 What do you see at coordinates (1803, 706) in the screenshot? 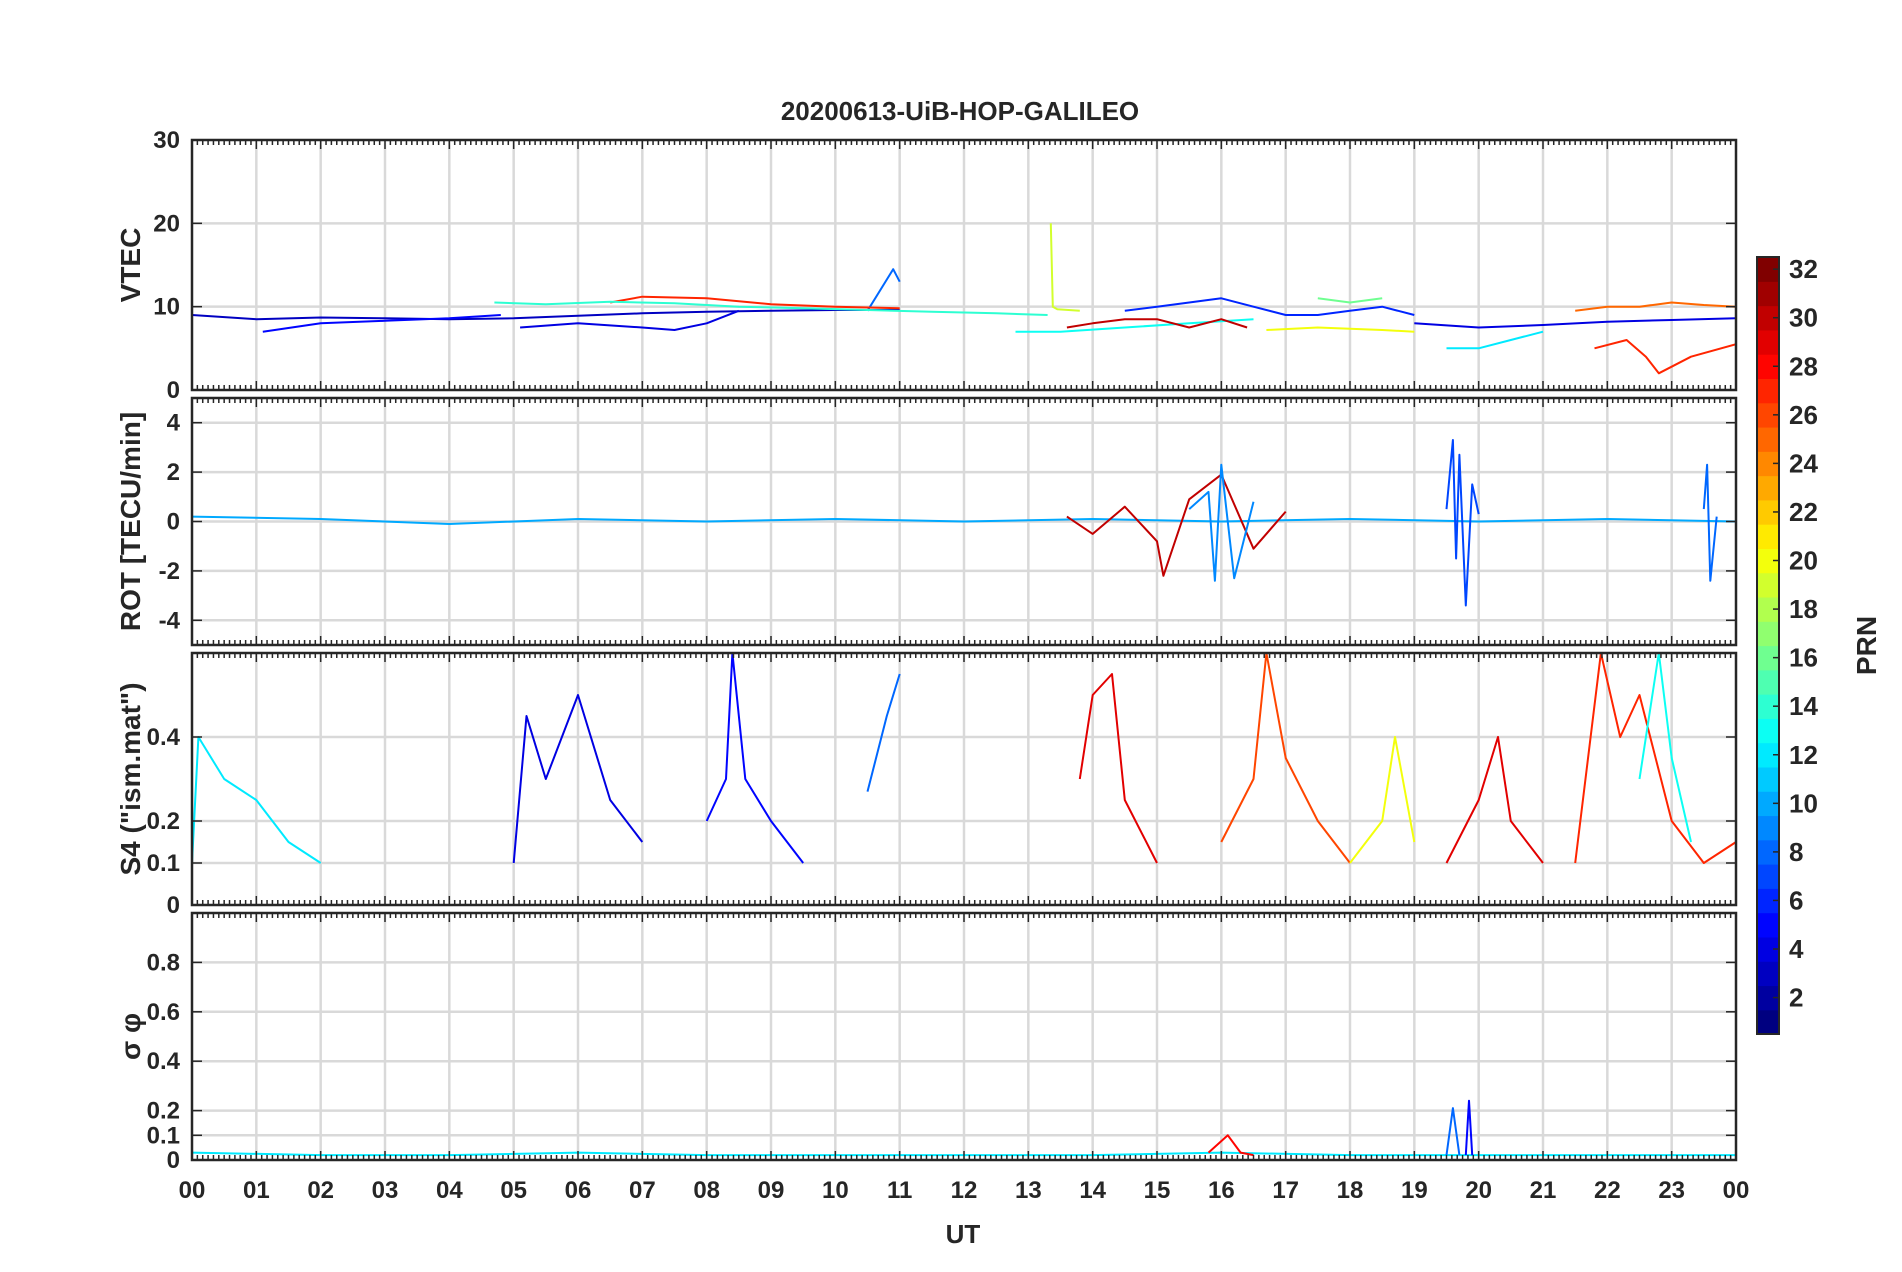
I see `colorbar-tick-label: 14` at bounding box center [1803, 706].